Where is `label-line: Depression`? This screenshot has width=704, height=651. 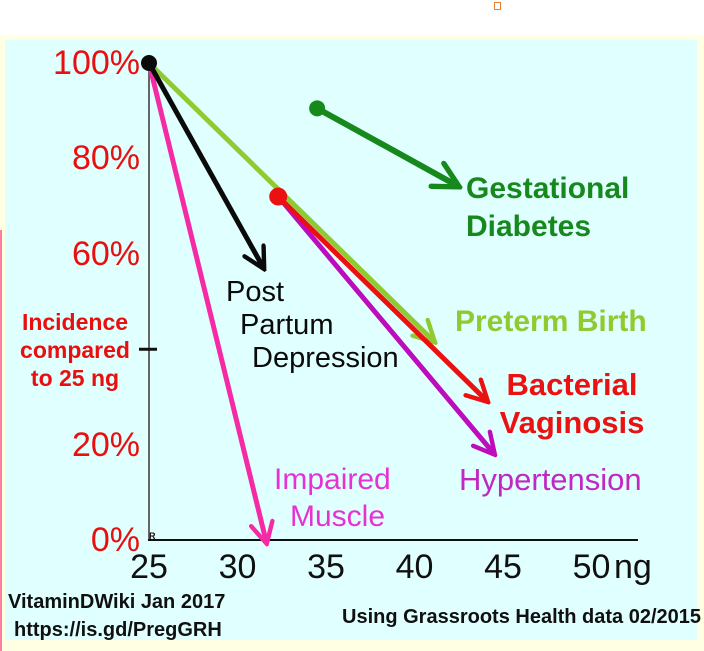 label-line: Depression is located at coordinates (325, 358).